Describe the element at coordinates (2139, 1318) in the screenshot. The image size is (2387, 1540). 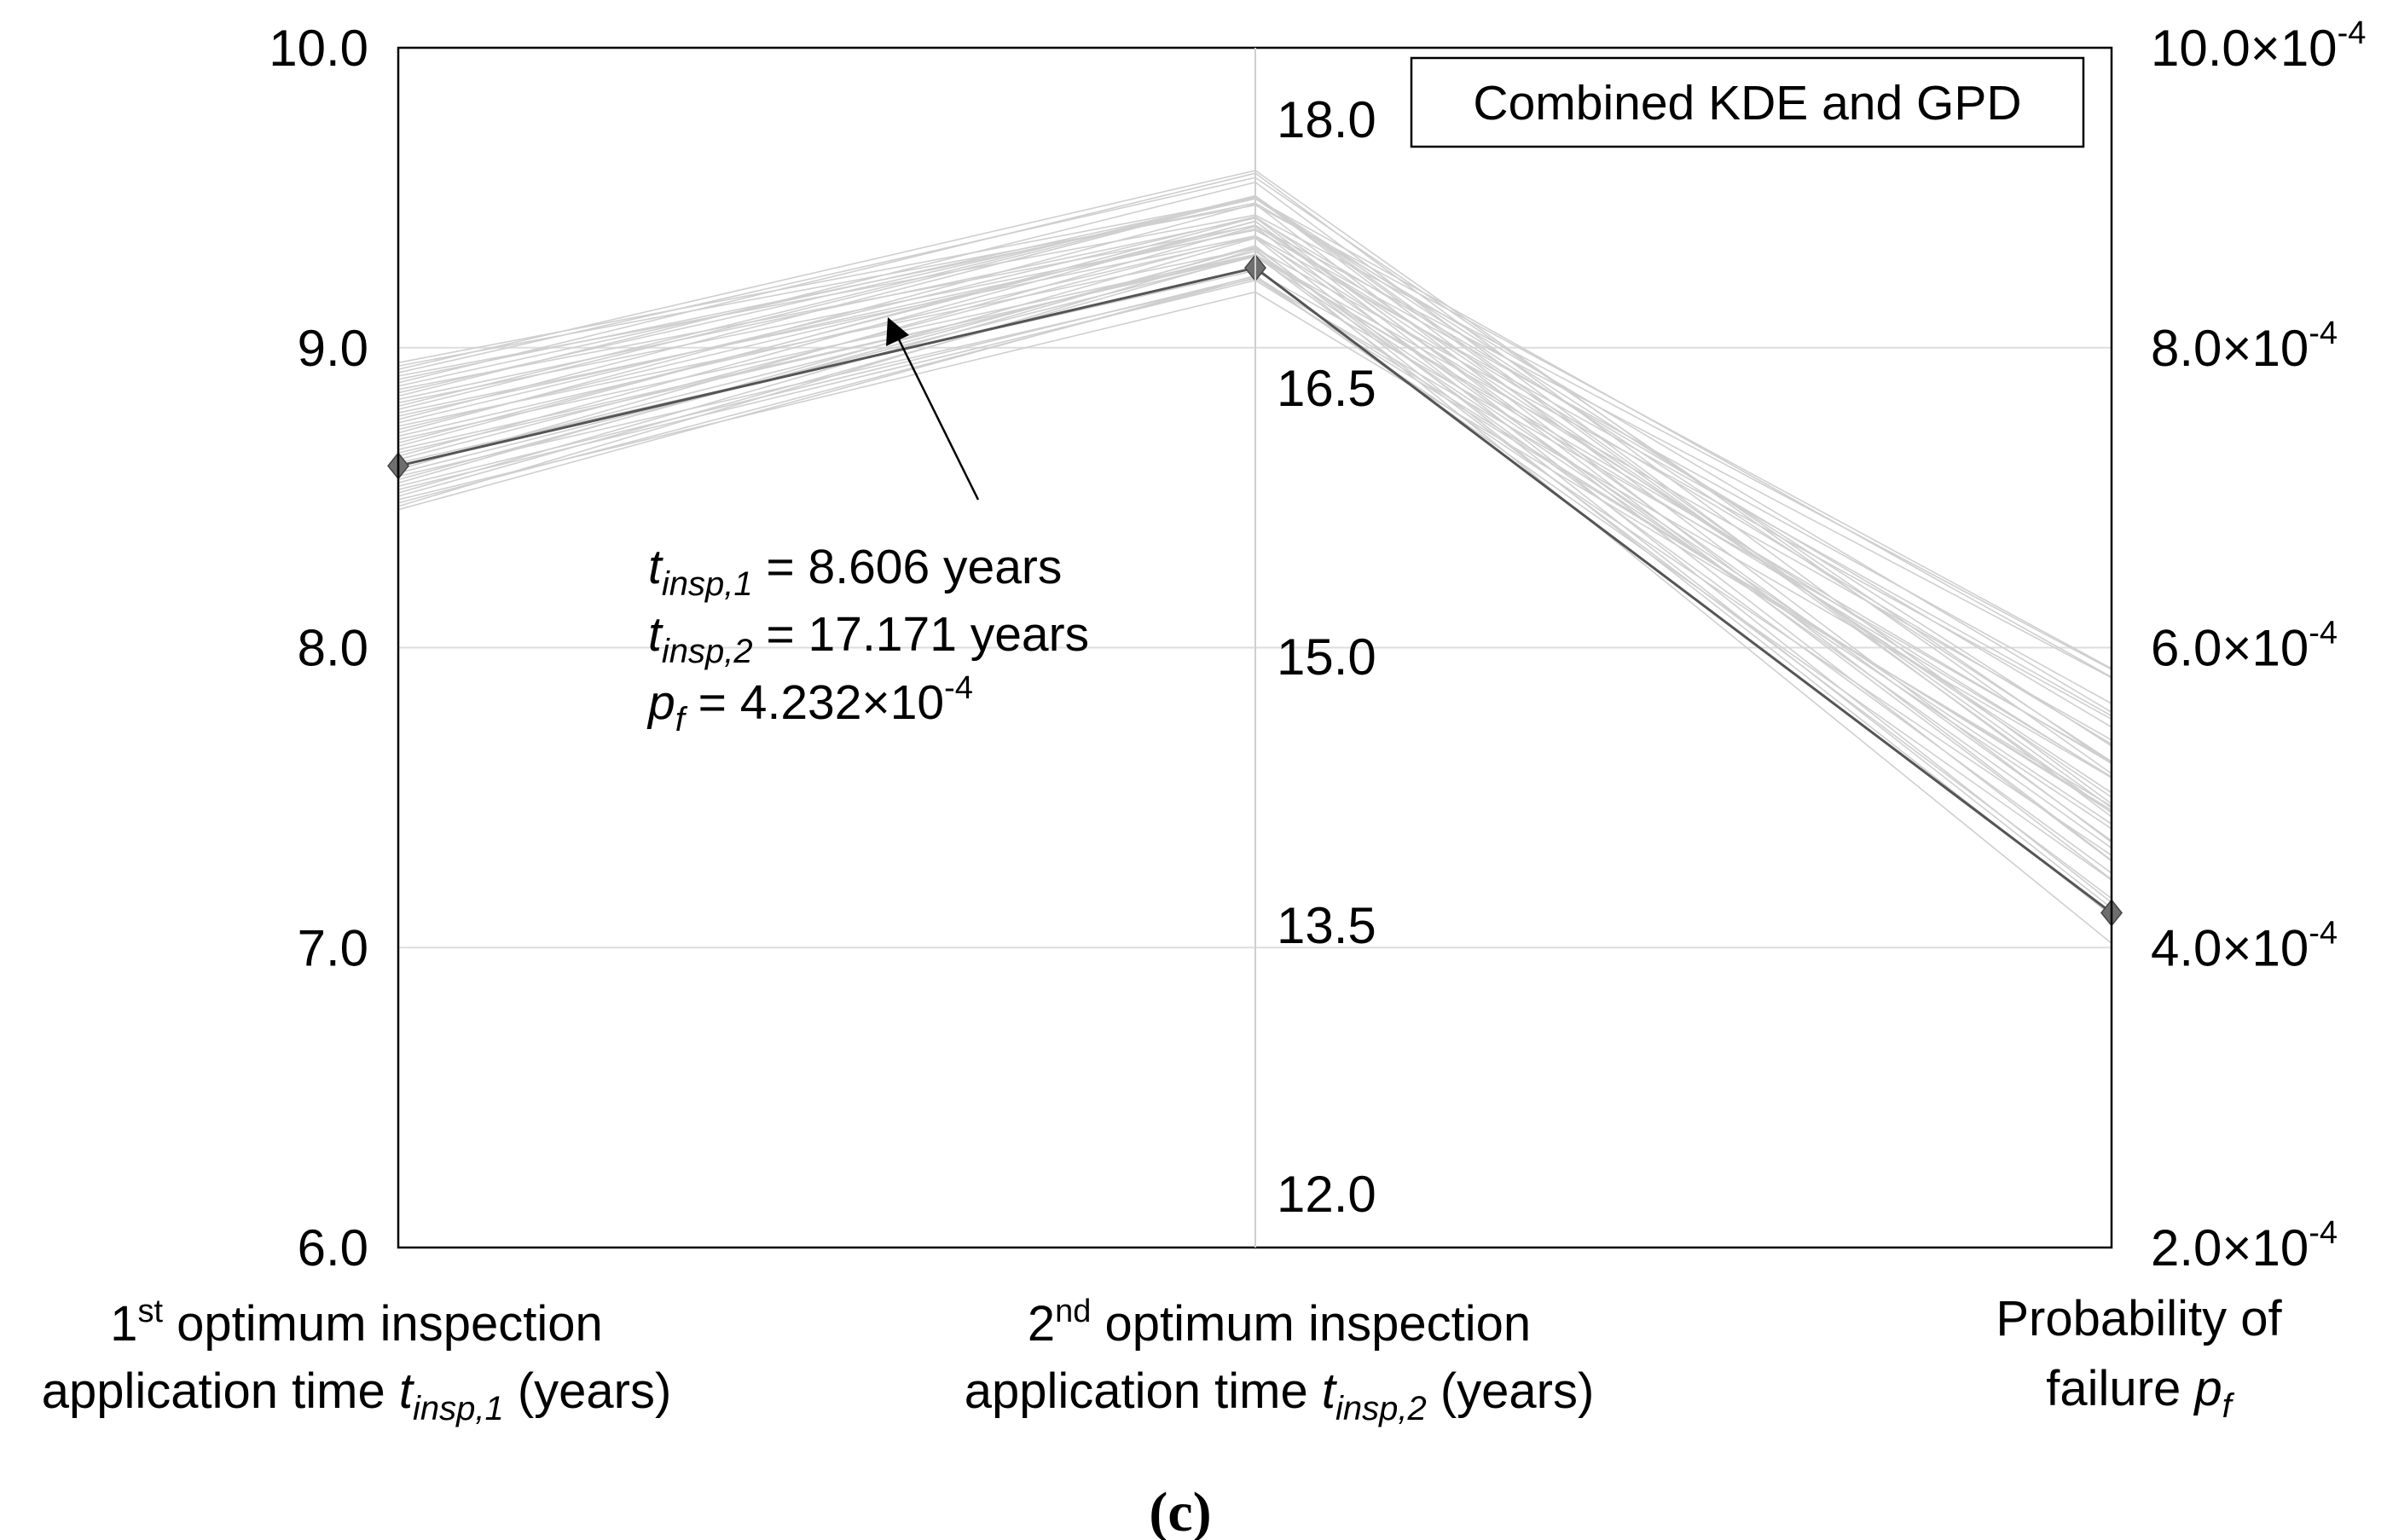
I see `axis3-label-line1: Probability of` at that location.